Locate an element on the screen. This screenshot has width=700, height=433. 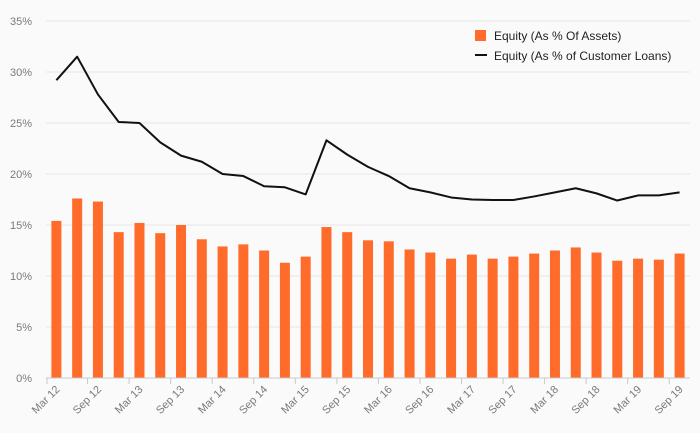
x-tick-label: Mar 17 is located at coordinates (461, 400).